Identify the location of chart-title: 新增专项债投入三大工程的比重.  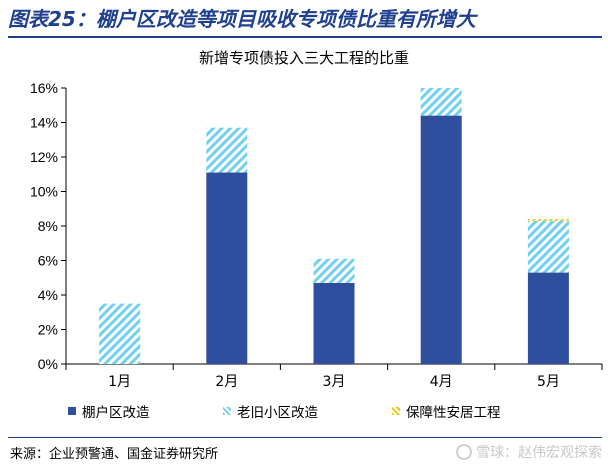
(303, 58).